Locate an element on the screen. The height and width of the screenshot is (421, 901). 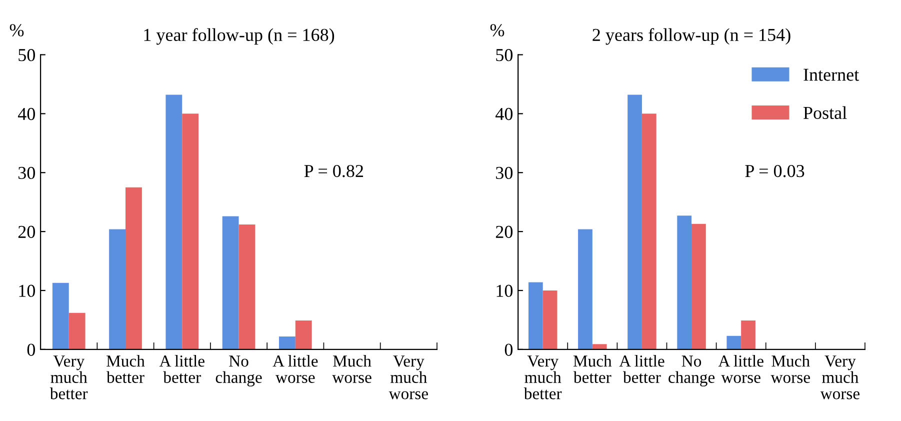
legend-label: Postal is located at coordinates (825, 112).